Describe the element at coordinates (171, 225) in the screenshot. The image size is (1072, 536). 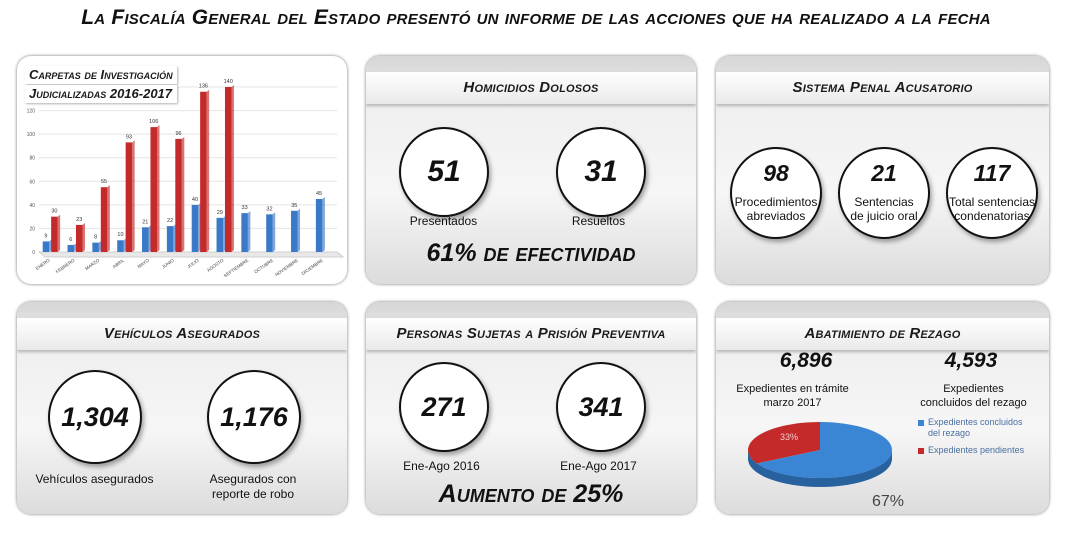
I see `bar-series1-5-top` at that location.